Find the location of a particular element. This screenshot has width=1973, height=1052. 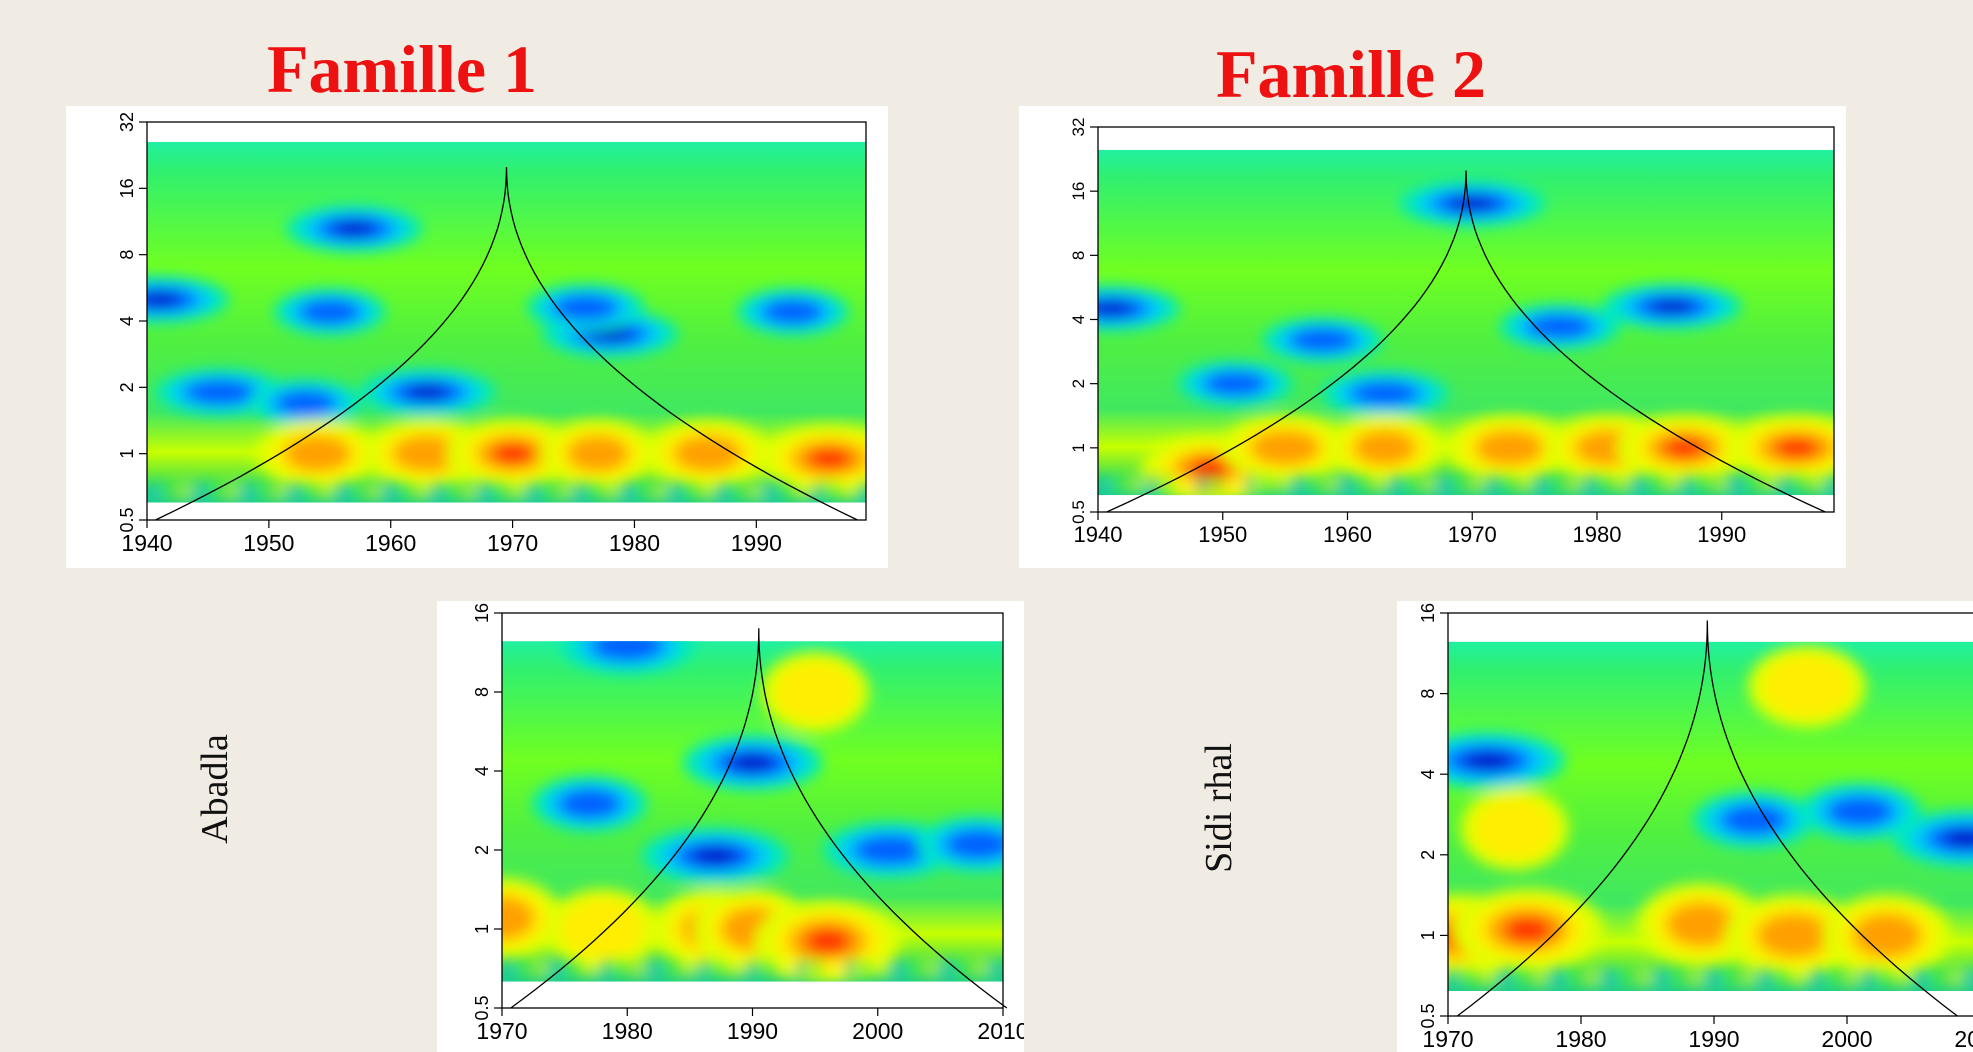

famille2-xtick-label-1: 1950 is located at coordinates (1222, 534).